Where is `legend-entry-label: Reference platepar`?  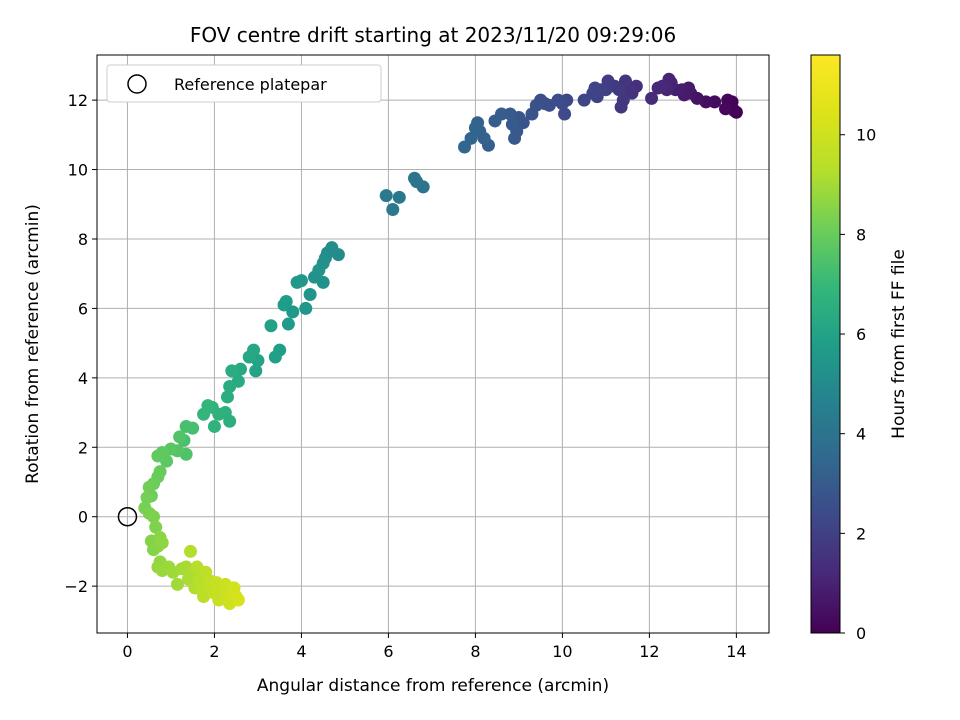 legend-entry-label: Reference platepar is located at coordinates (250, 84).